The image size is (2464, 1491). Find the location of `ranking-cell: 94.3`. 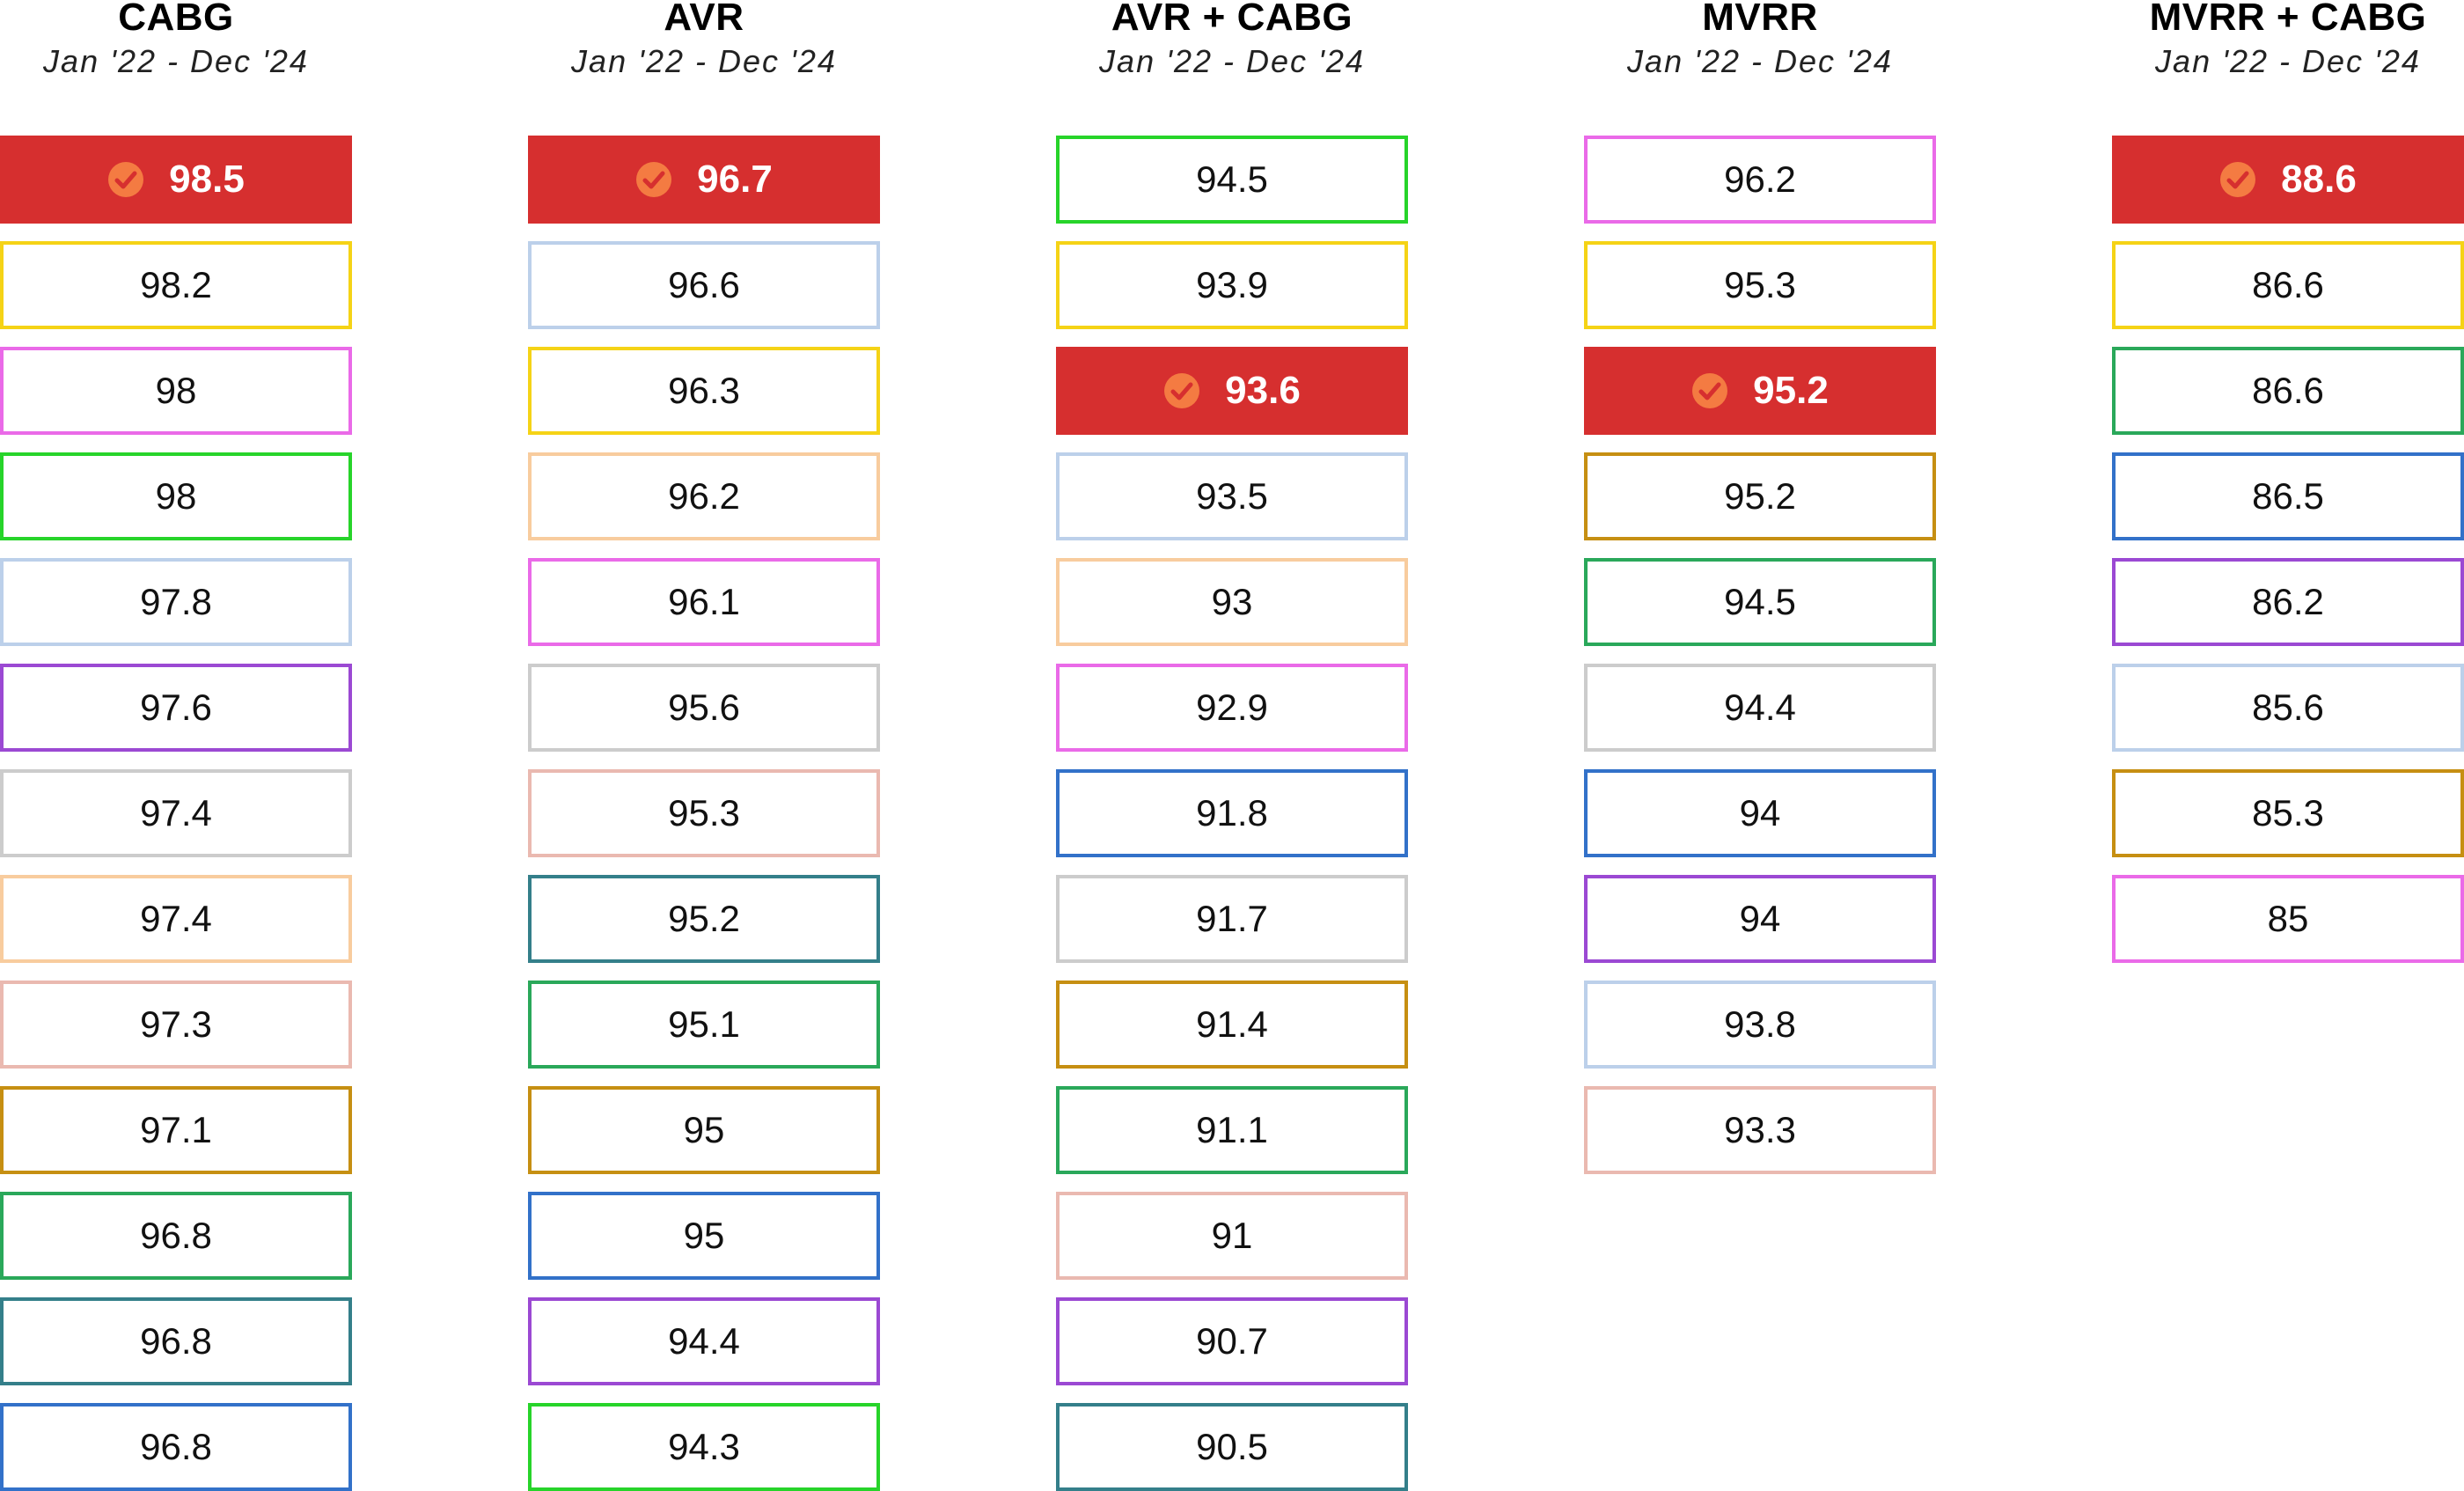

ranking-cell: 94.3 is located at coordinates (704, 1447).